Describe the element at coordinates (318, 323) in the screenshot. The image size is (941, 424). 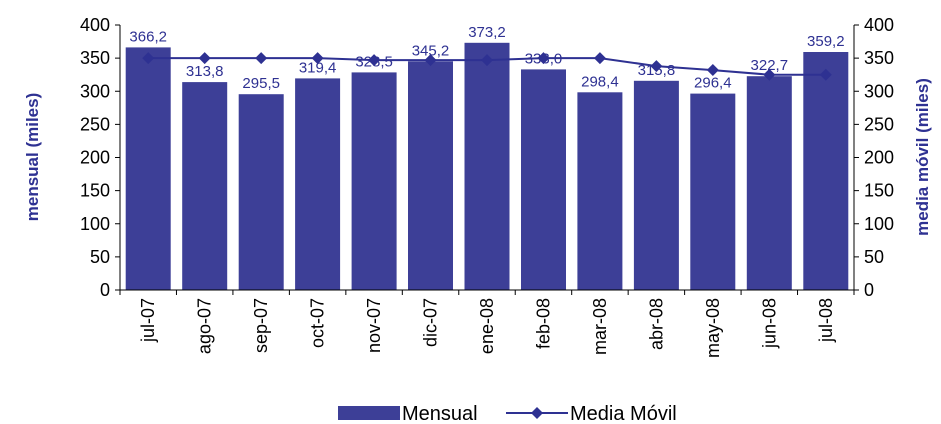
I see `x-tick-label: oct-07` at that location.